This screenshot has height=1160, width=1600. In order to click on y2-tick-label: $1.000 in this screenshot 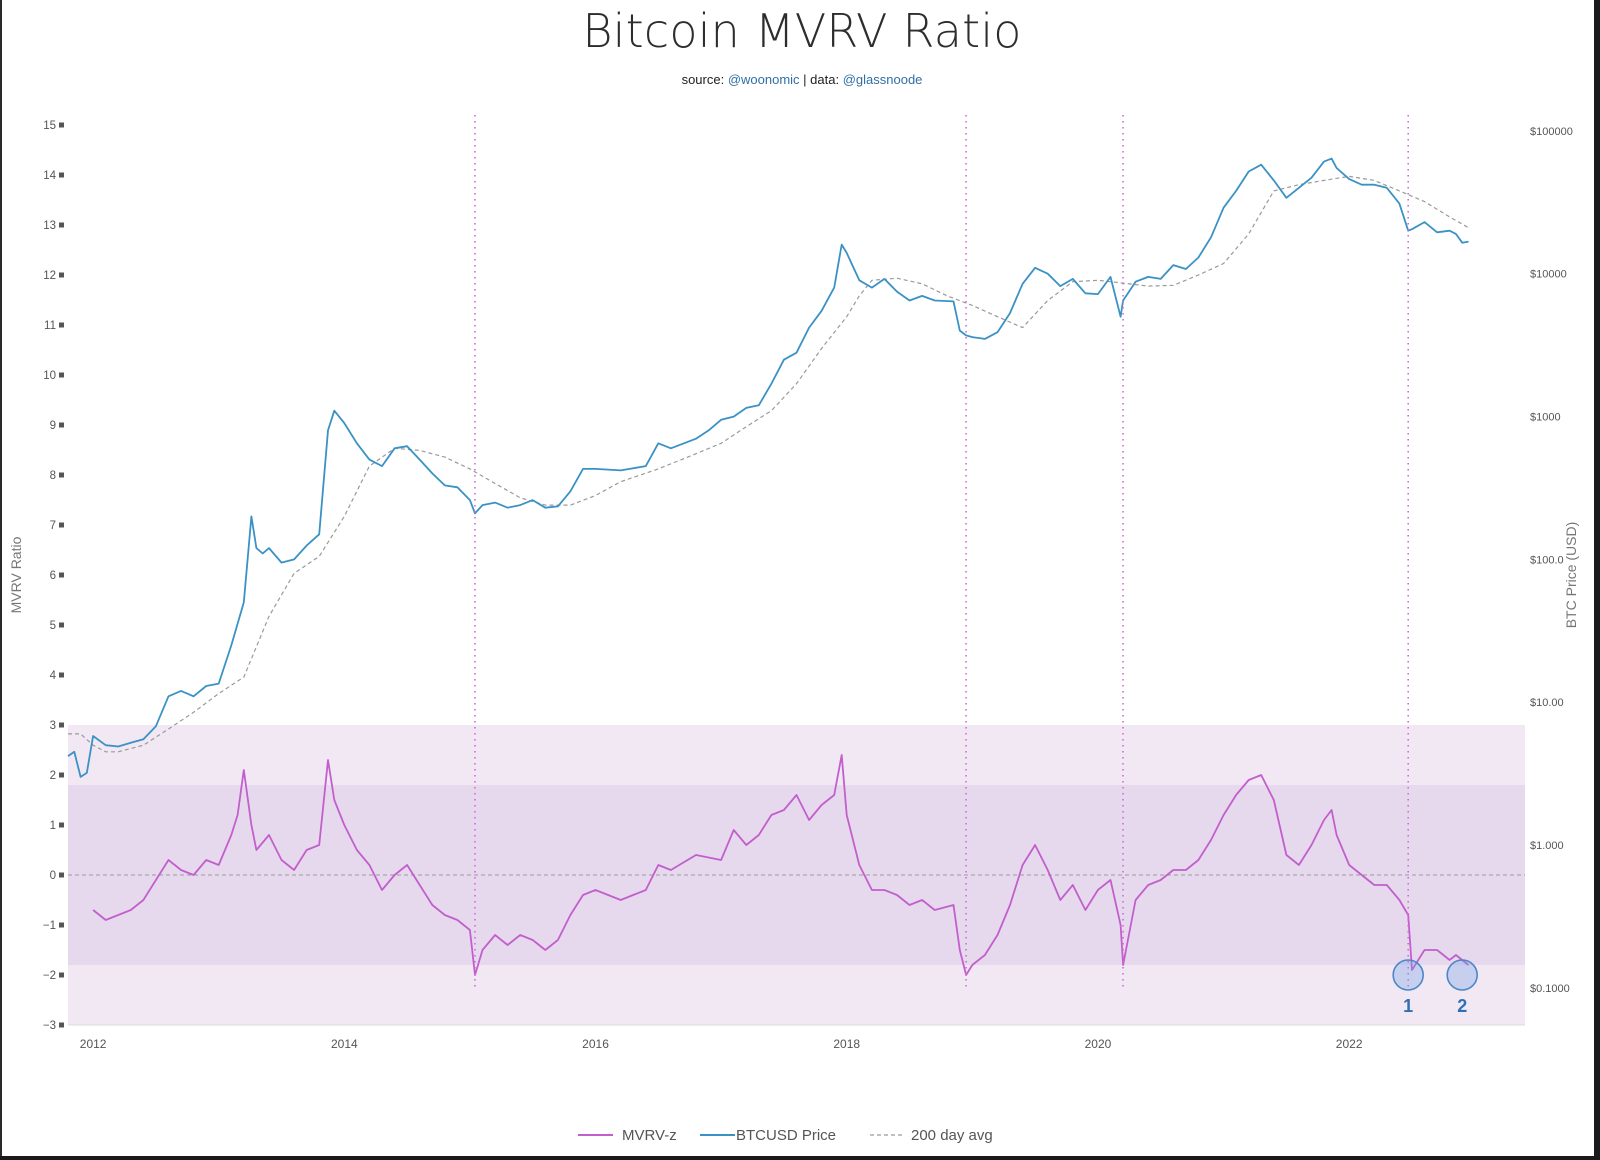, I will do `click(1547, 846)`.